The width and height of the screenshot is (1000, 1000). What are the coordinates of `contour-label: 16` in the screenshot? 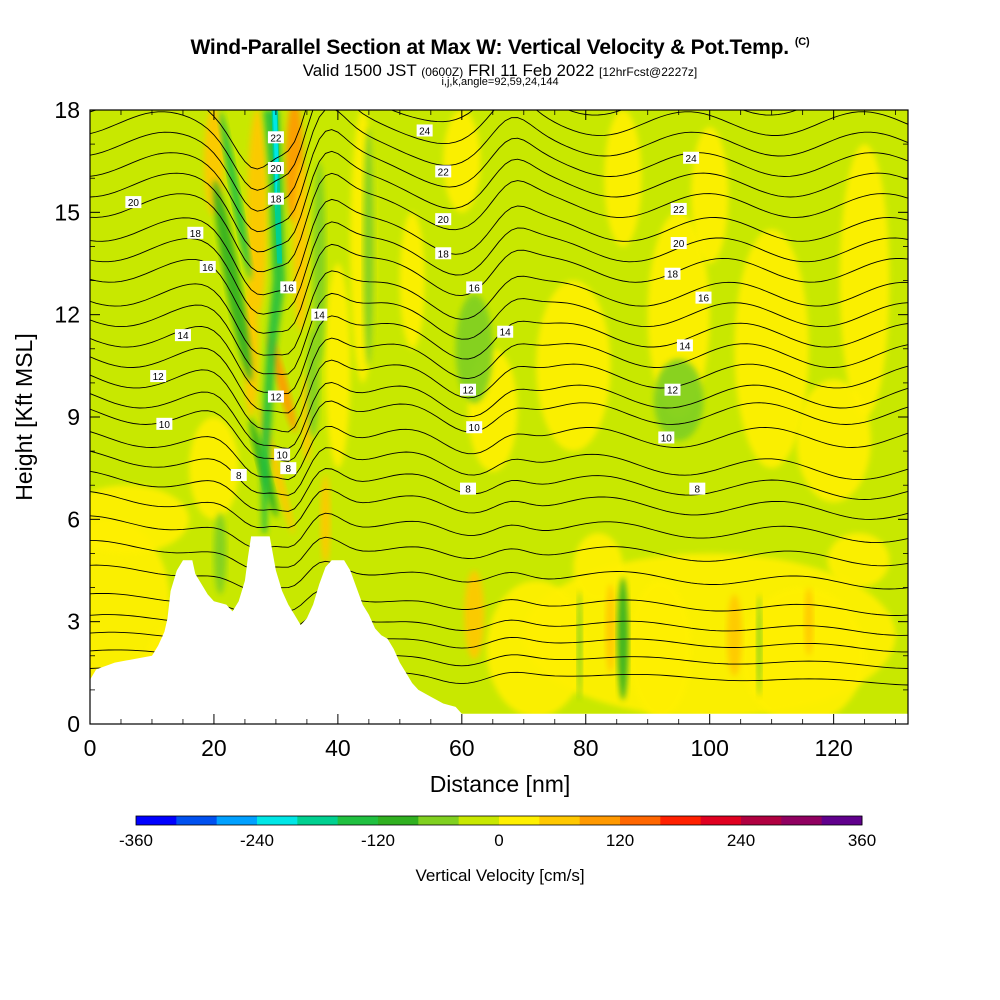 It's located at (703, 298).